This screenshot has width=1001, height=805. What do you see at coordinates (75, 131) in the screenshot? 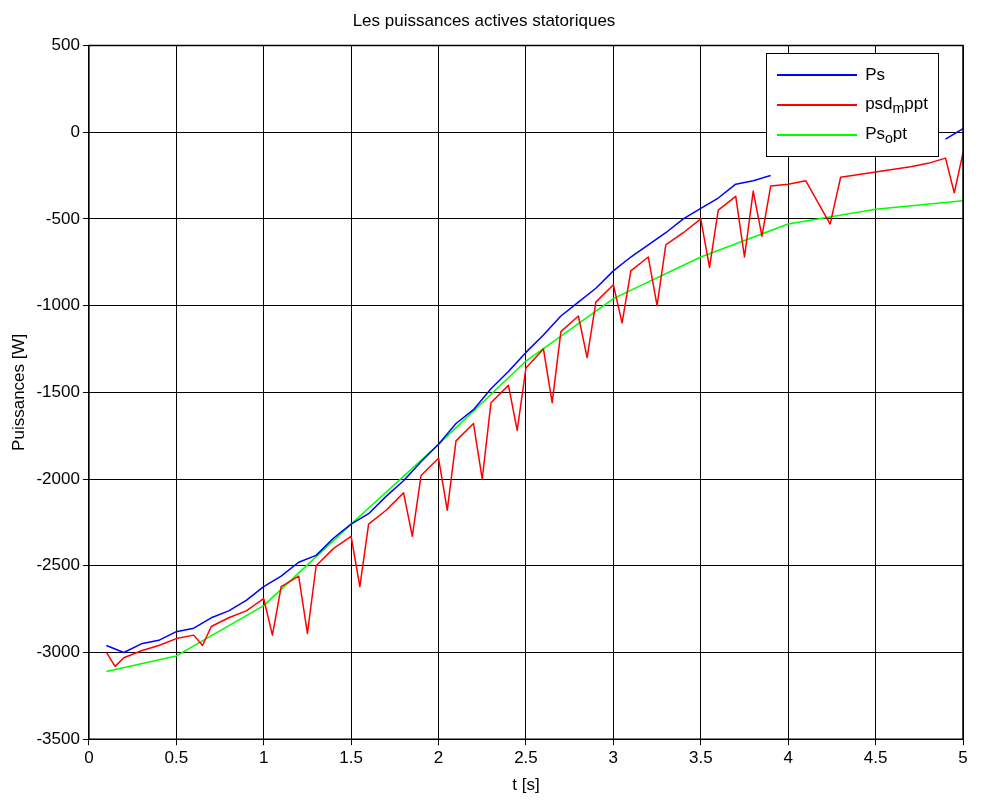
I see `y-tick-label: 0` at bounding box center [75, 131].